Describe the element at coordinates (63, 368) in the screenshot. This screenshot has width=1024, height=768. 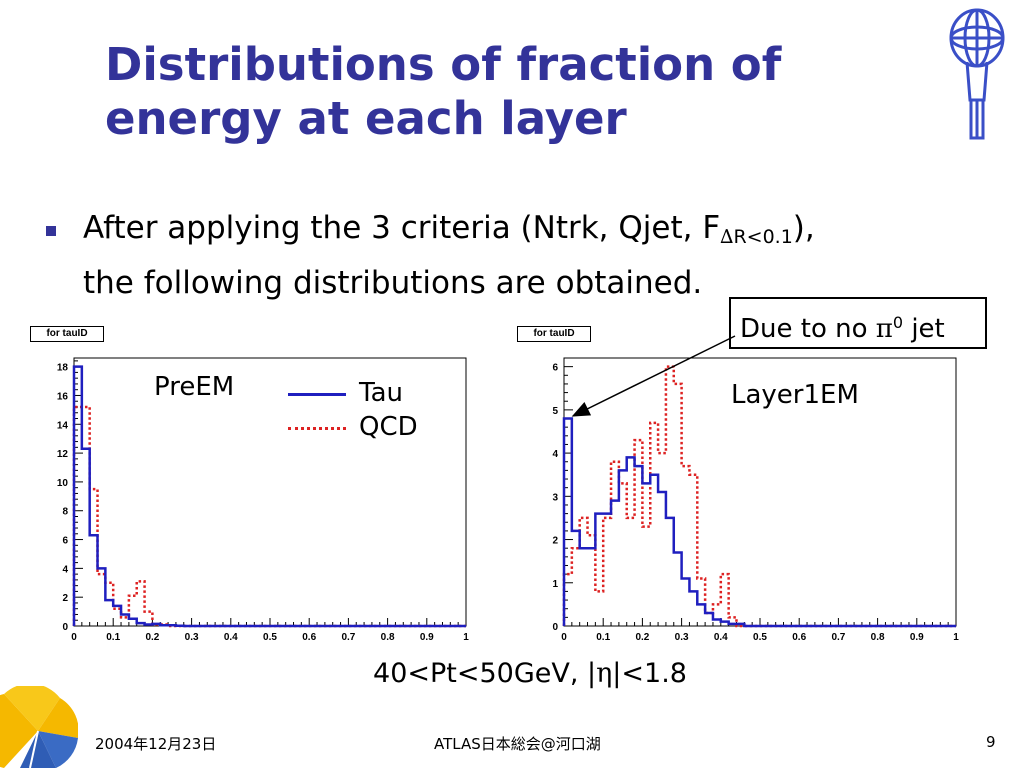
I see `y-tick-label: 18` at that location.